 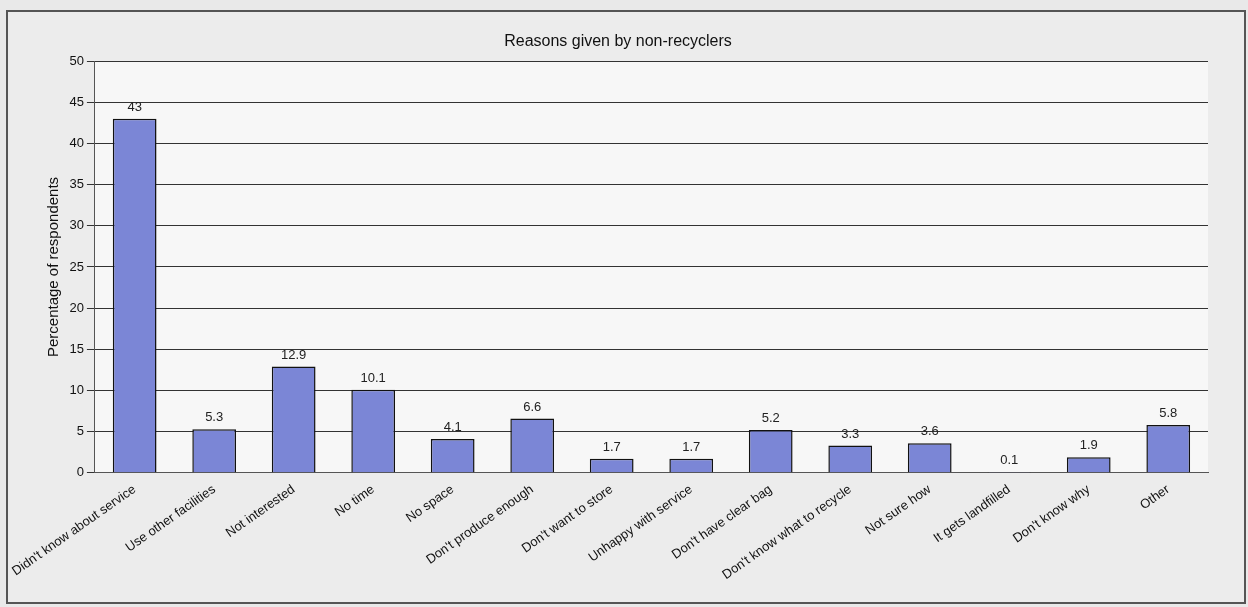 What do you see at coordinates (76, 390) in the screenshot?
I see `y-tick-label: 10` at bounding box center [76, 390].